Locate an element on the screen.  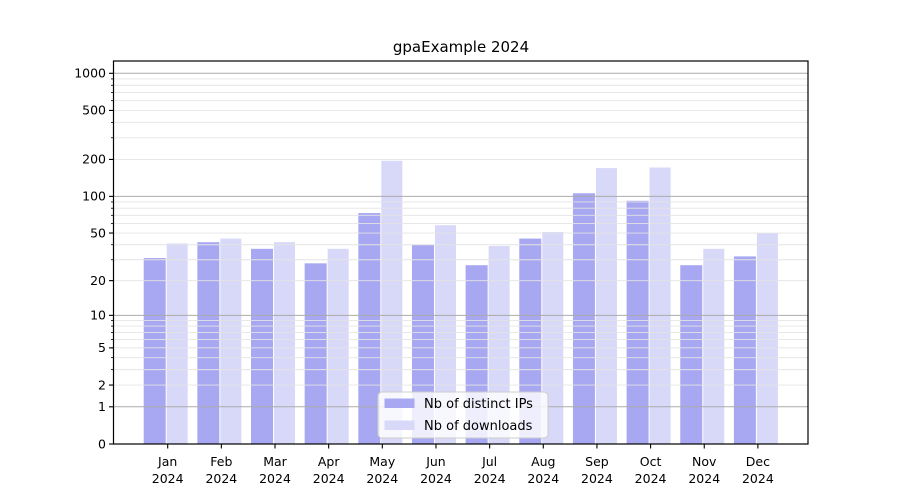
y-tick-label: 2 is located at coordinates (102, 384).